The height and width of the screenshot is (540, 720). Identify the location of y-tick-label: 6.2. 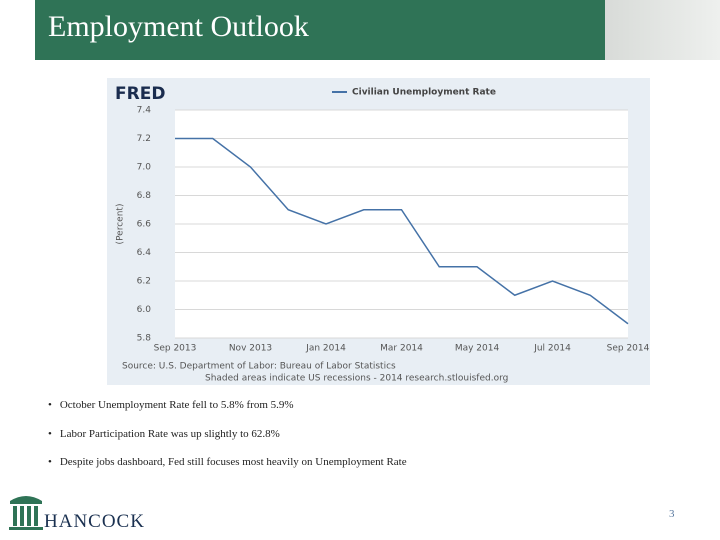
(144, 282).